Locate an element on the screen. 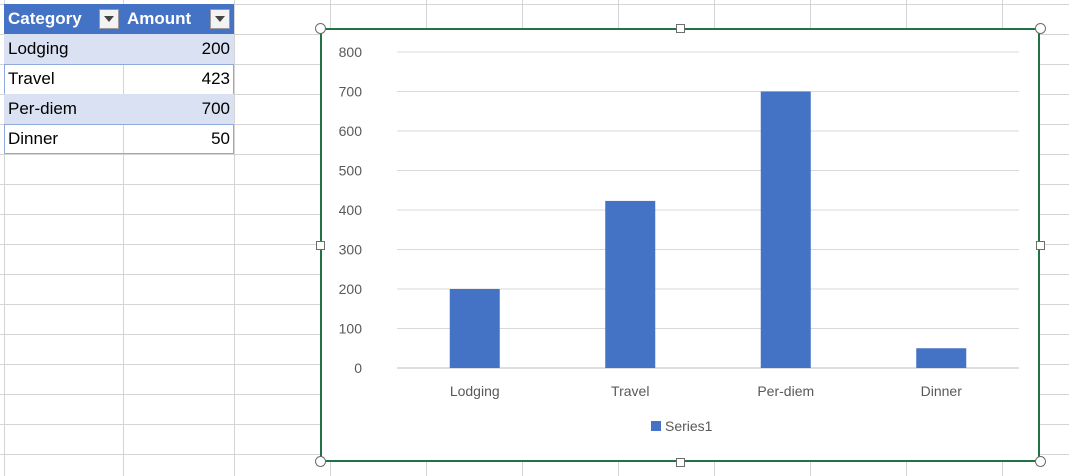 This screenshot has height=476, width=1069. cell-text: 423 is located at coordinates (215, 78).